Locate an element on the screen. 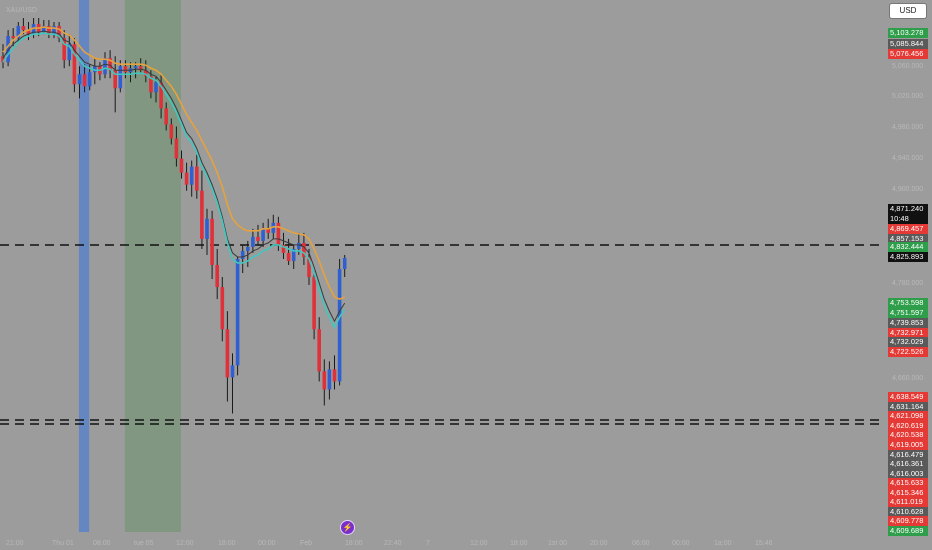 The height and width of the screenshot is (550, 932). last-price-label: 4,871.240 10:48 is located at coordinates (908, 214).